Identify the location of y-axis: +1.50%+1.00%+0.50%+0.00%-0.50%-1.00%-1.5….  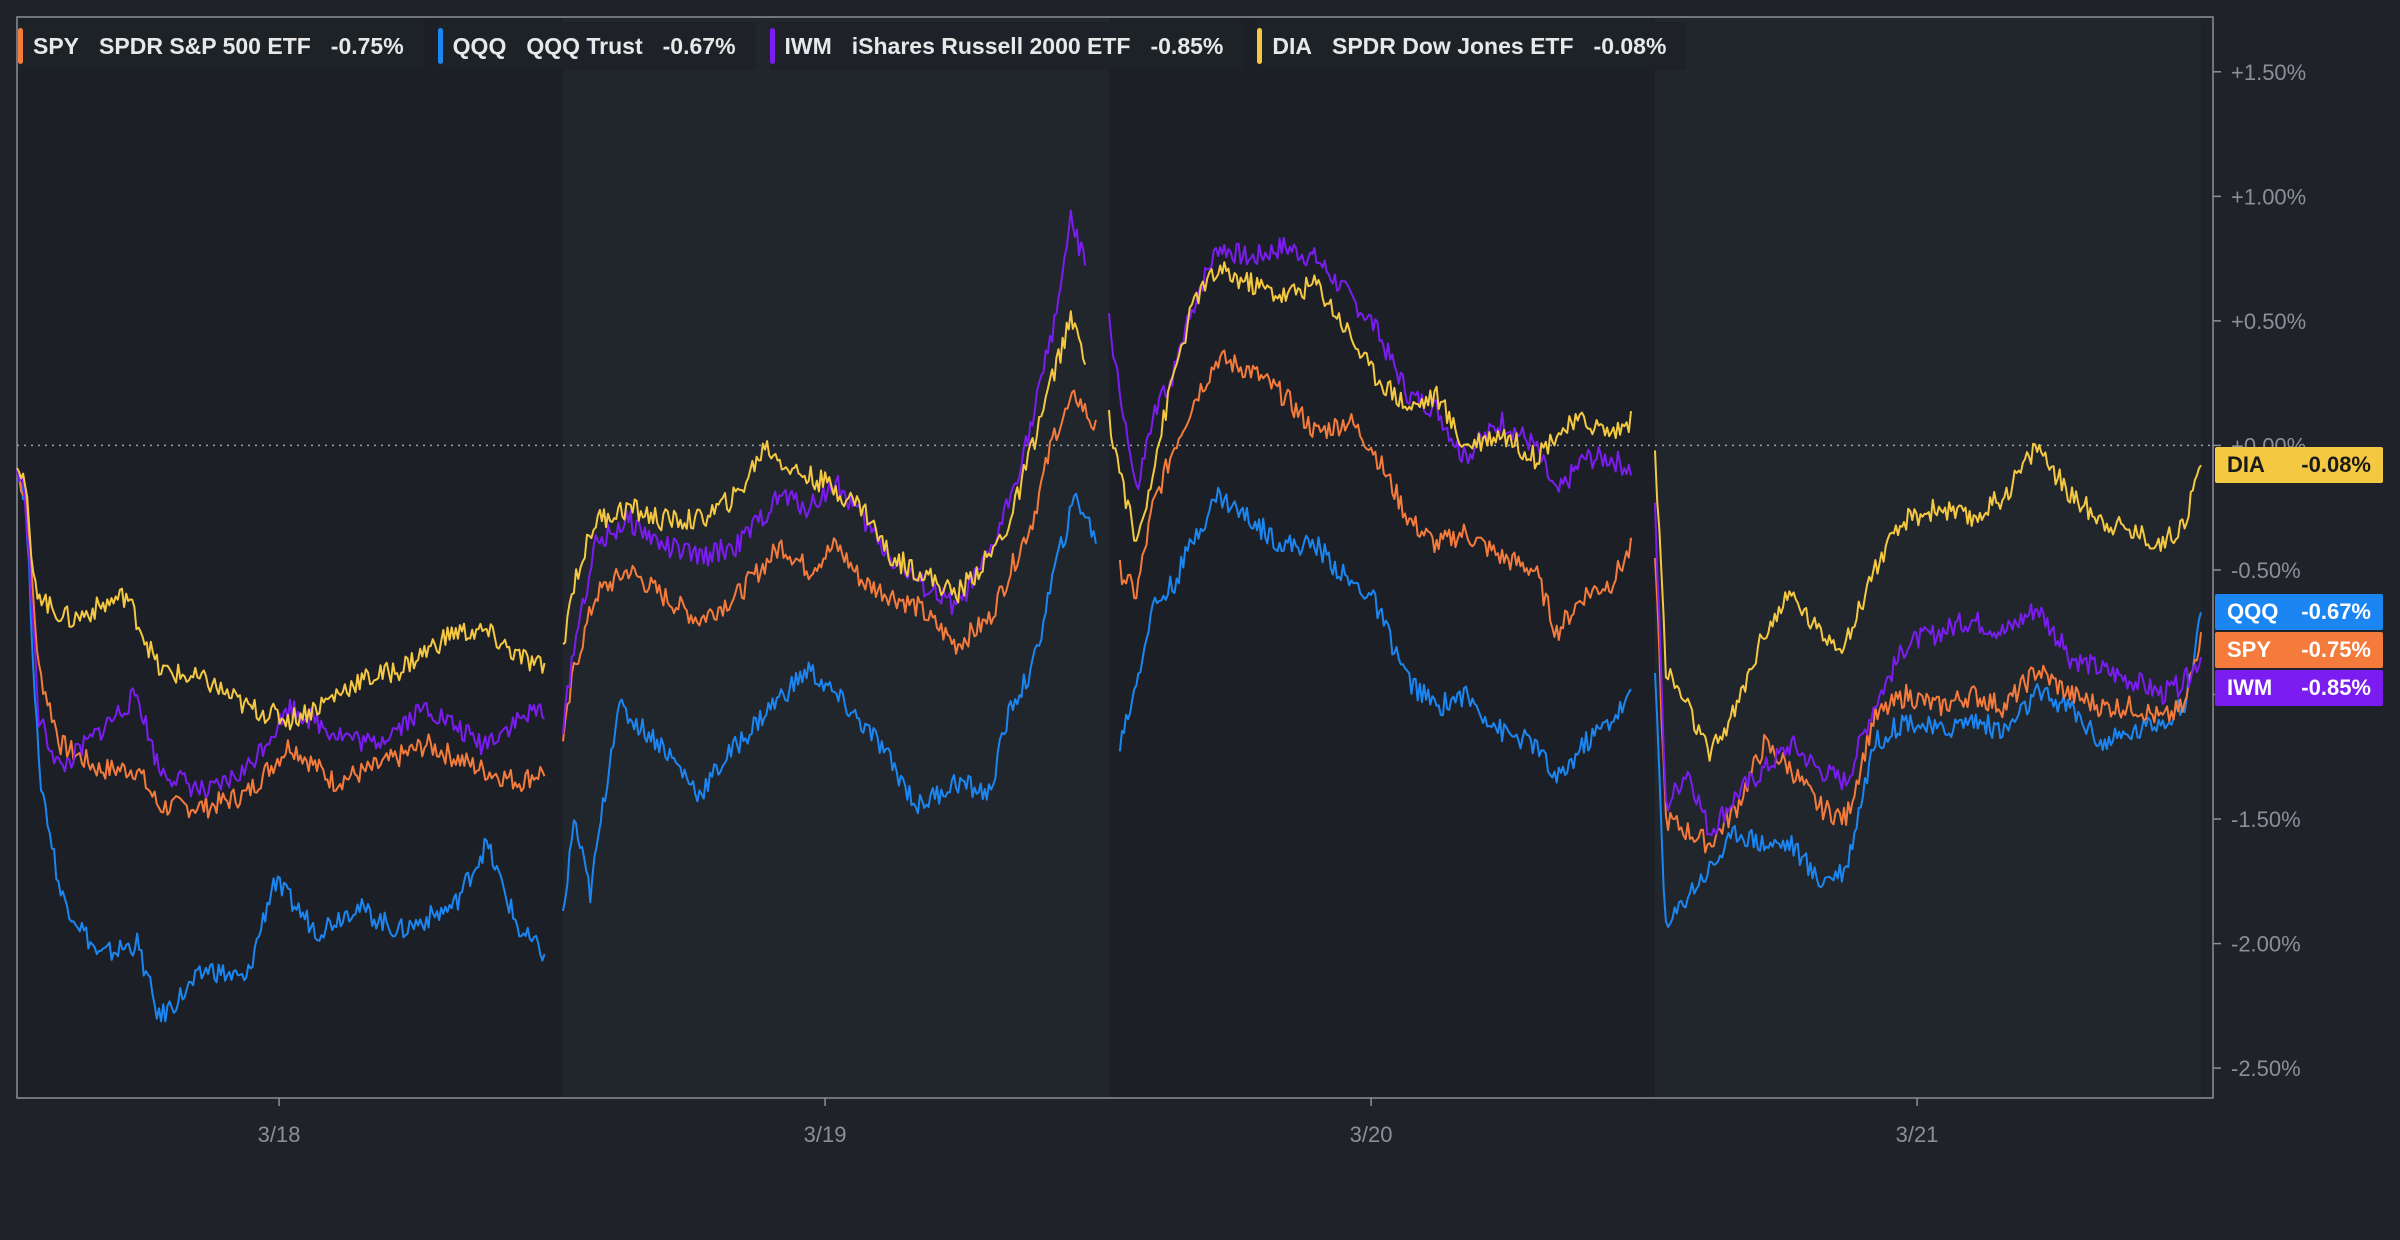
(2259, 570).